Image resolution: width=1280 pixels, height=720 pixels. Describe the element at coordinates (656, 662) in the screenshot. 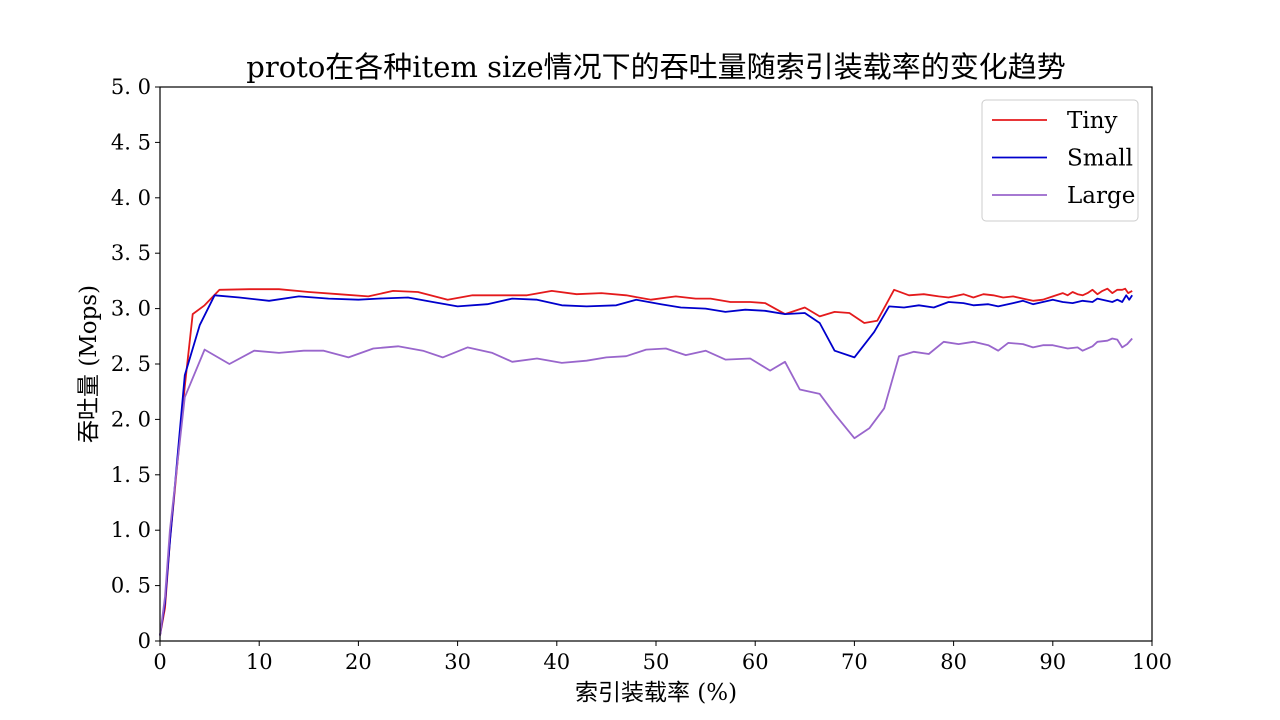

I see `x-tick-label: 50` at that location.